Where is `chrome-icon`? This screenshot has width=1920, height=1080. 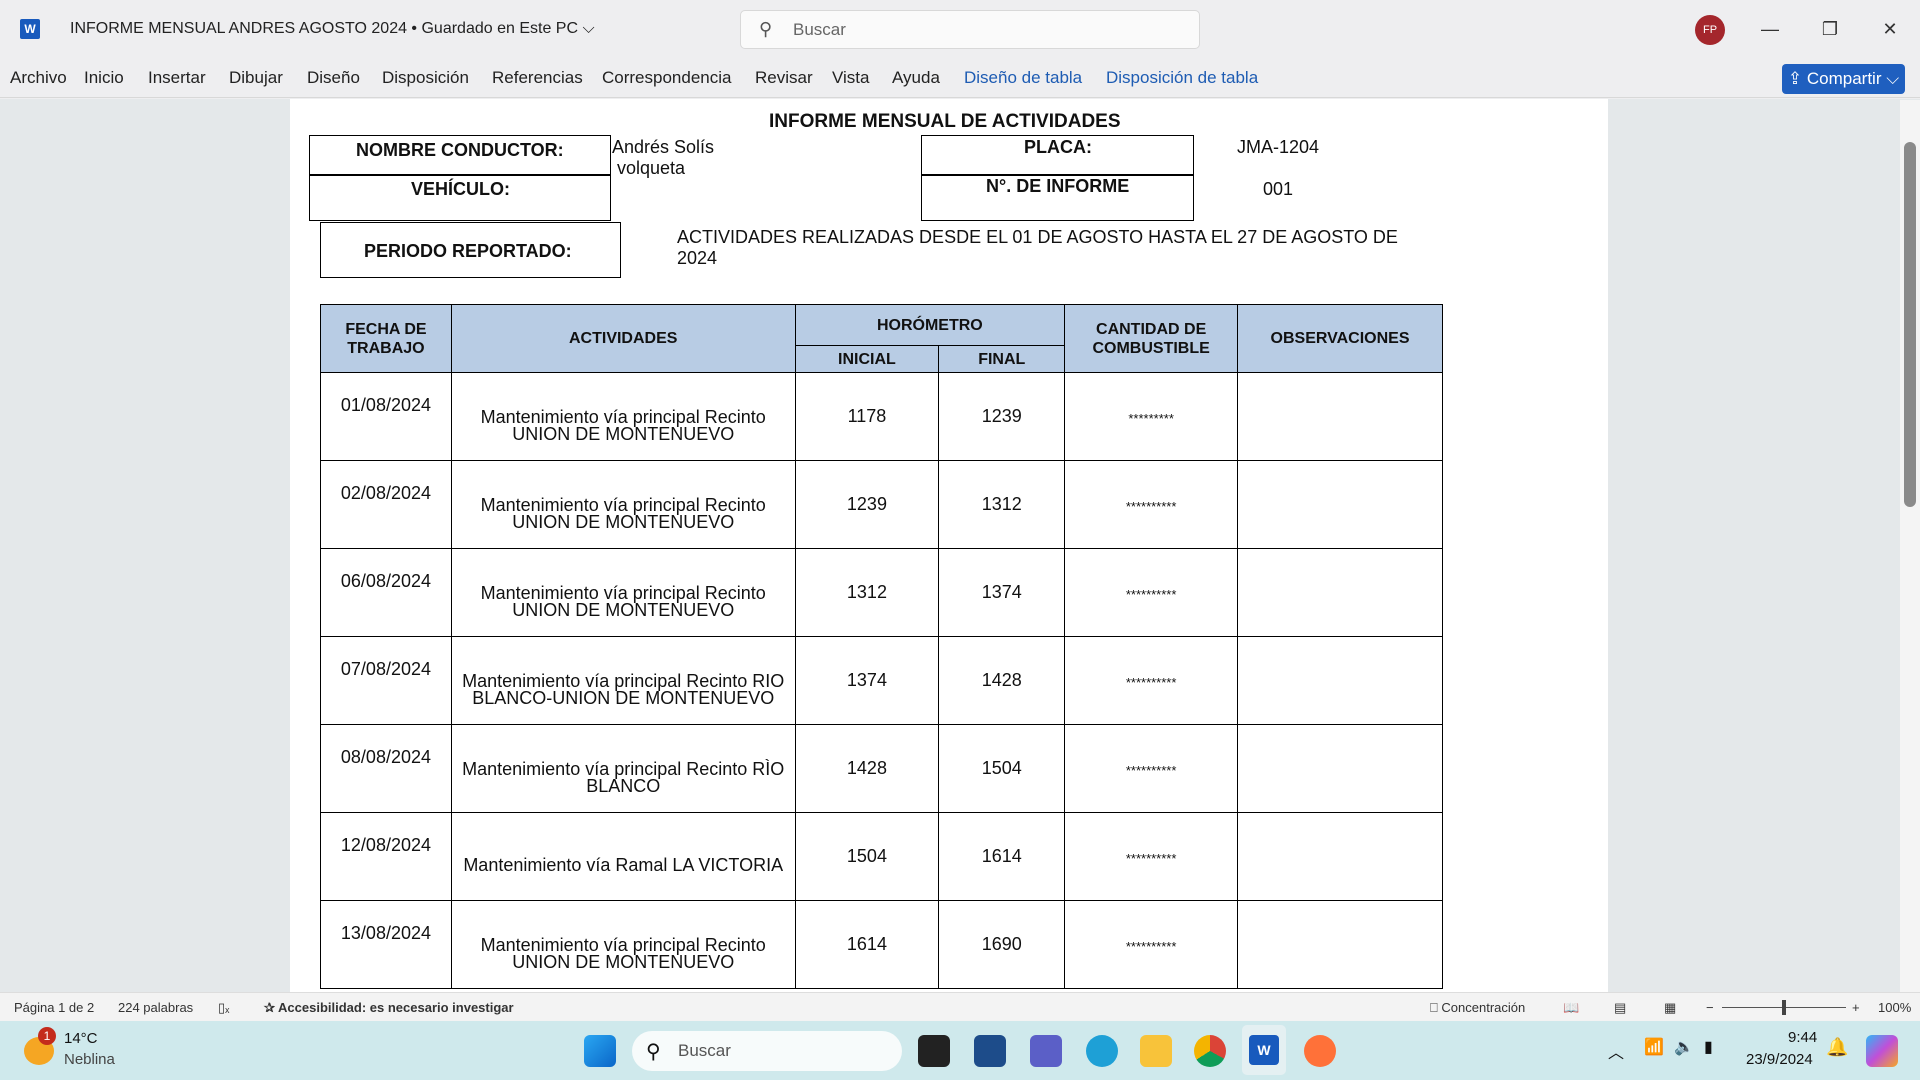
chrome-icon is located at coordinates (1210, 1051).